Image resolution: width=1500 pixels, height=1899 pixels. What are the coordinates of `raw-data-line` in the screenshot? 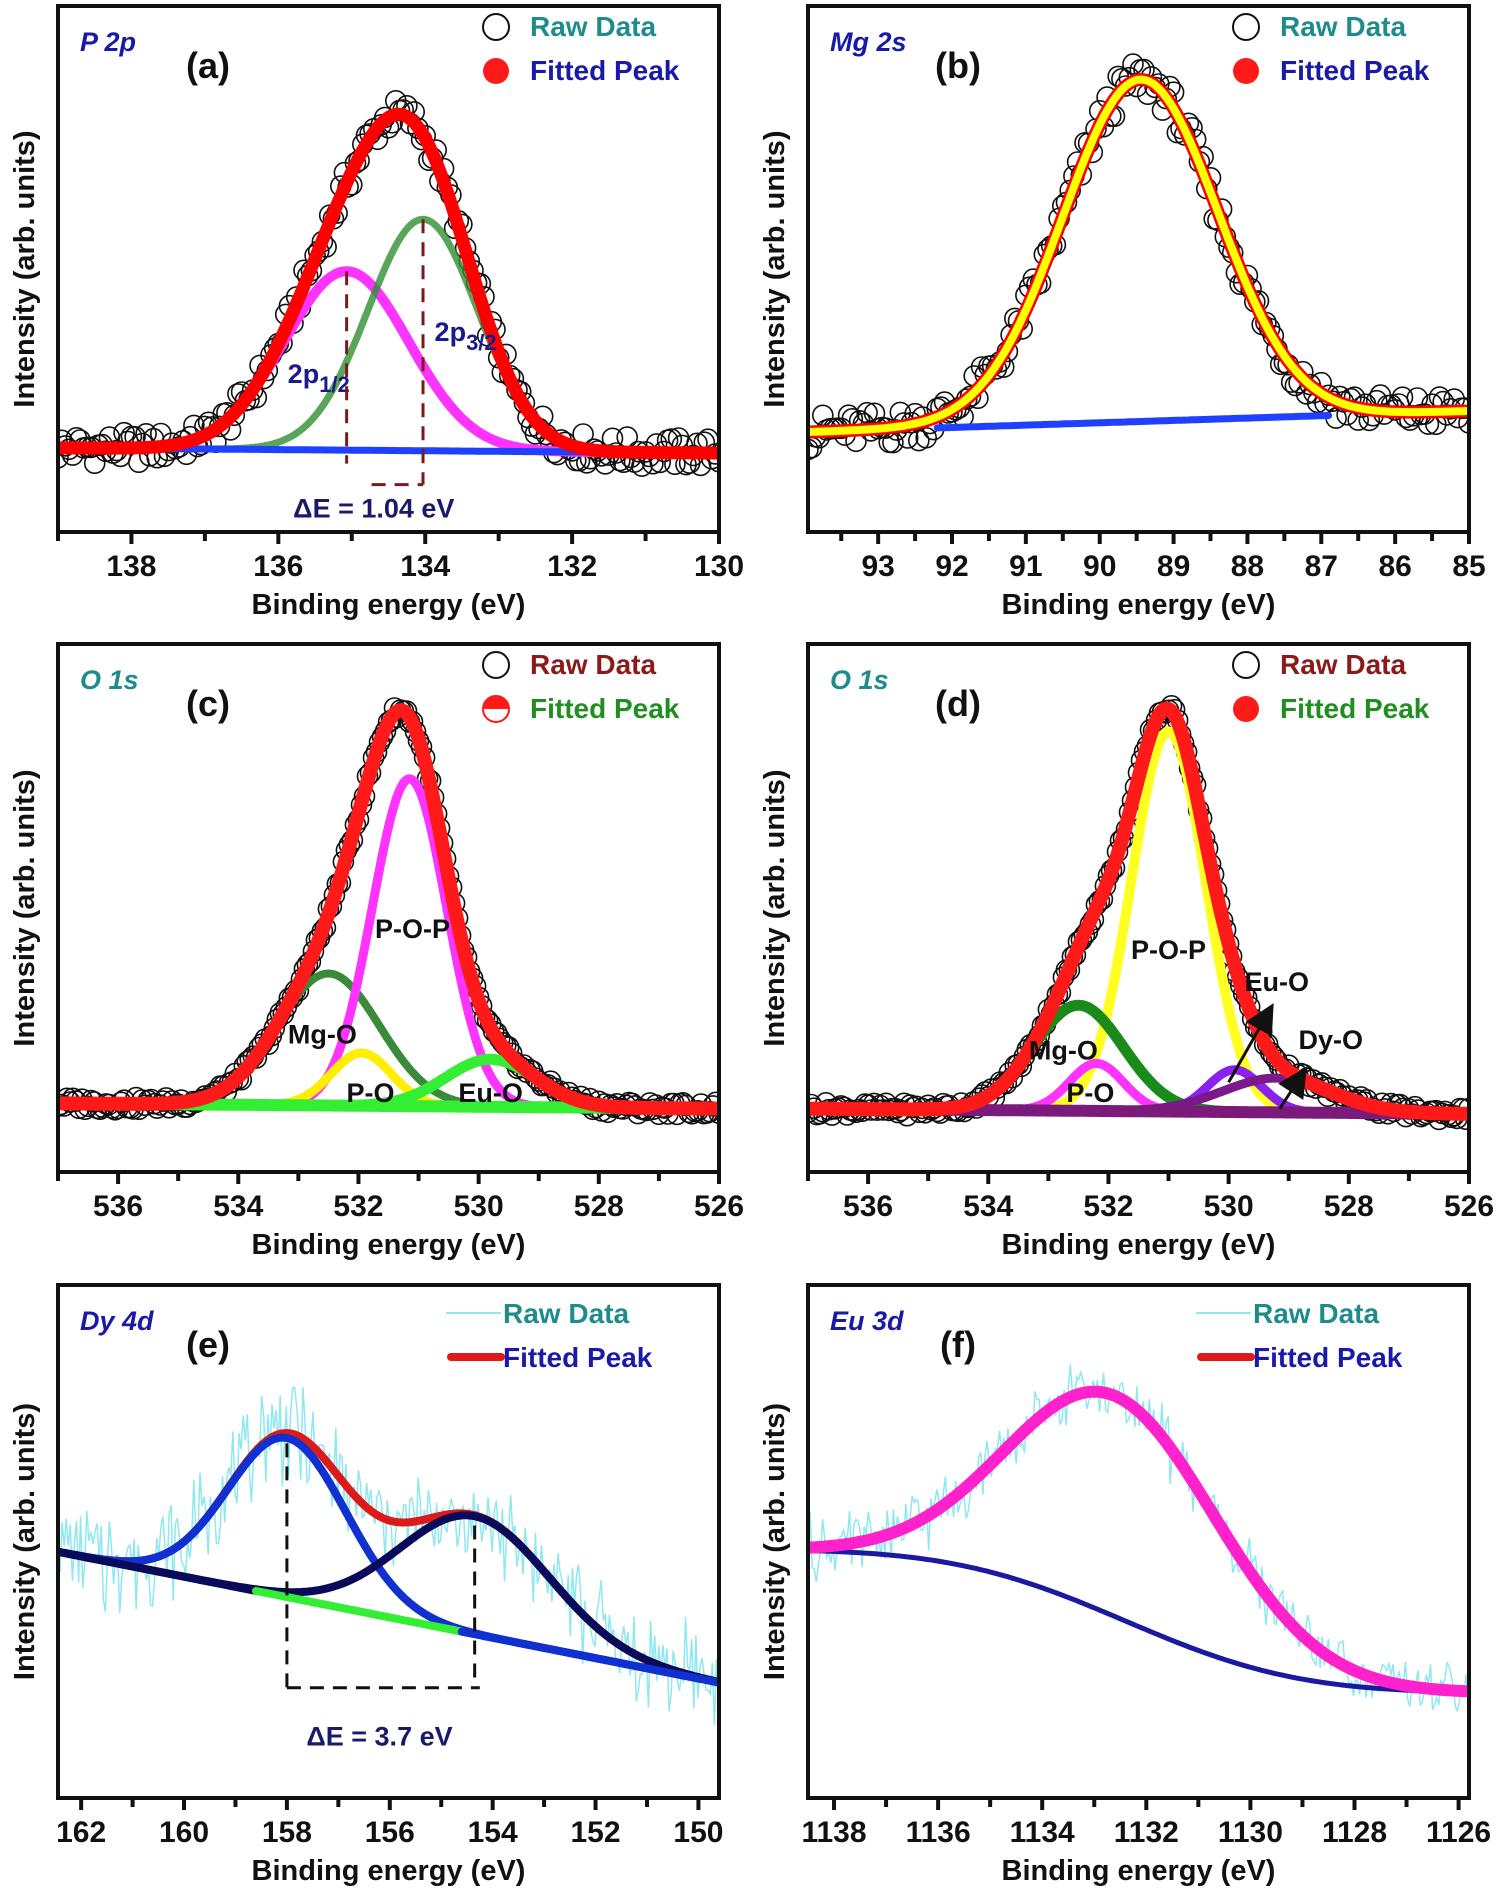 It's located at (388, 1556).